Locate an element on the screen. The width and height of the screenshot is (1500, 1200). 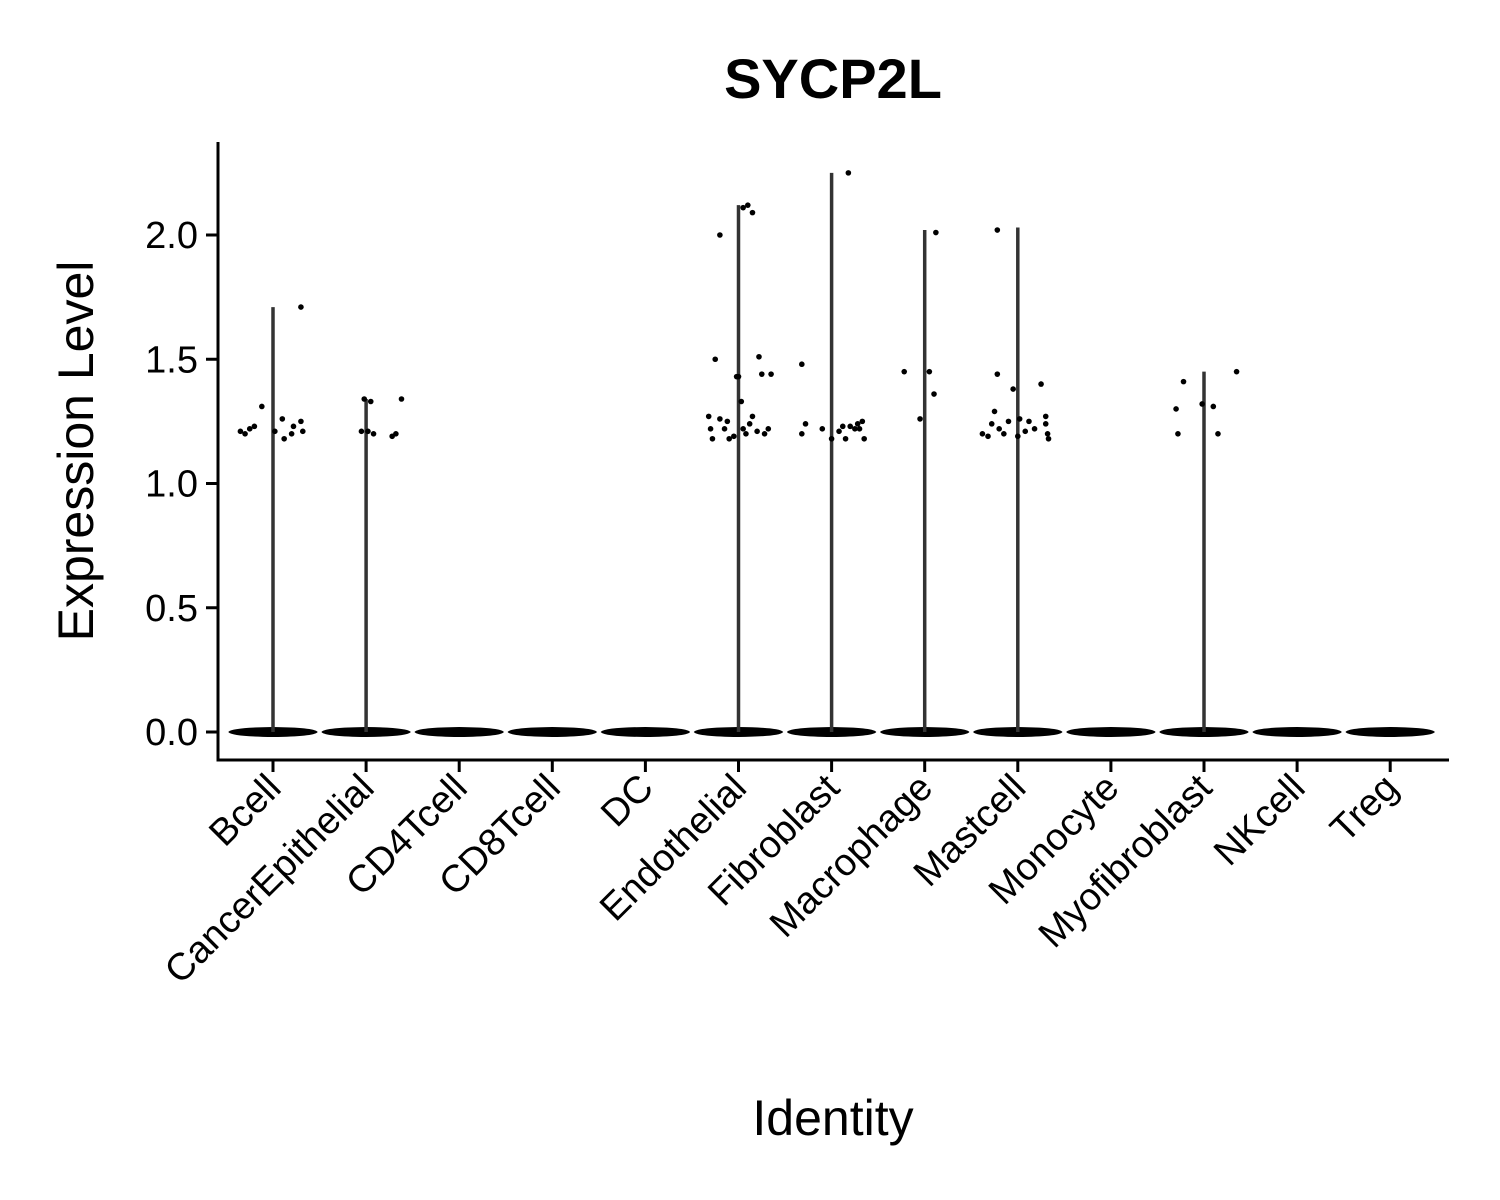
x-tick-label-DC: DC is located at coordinates (627, 801).